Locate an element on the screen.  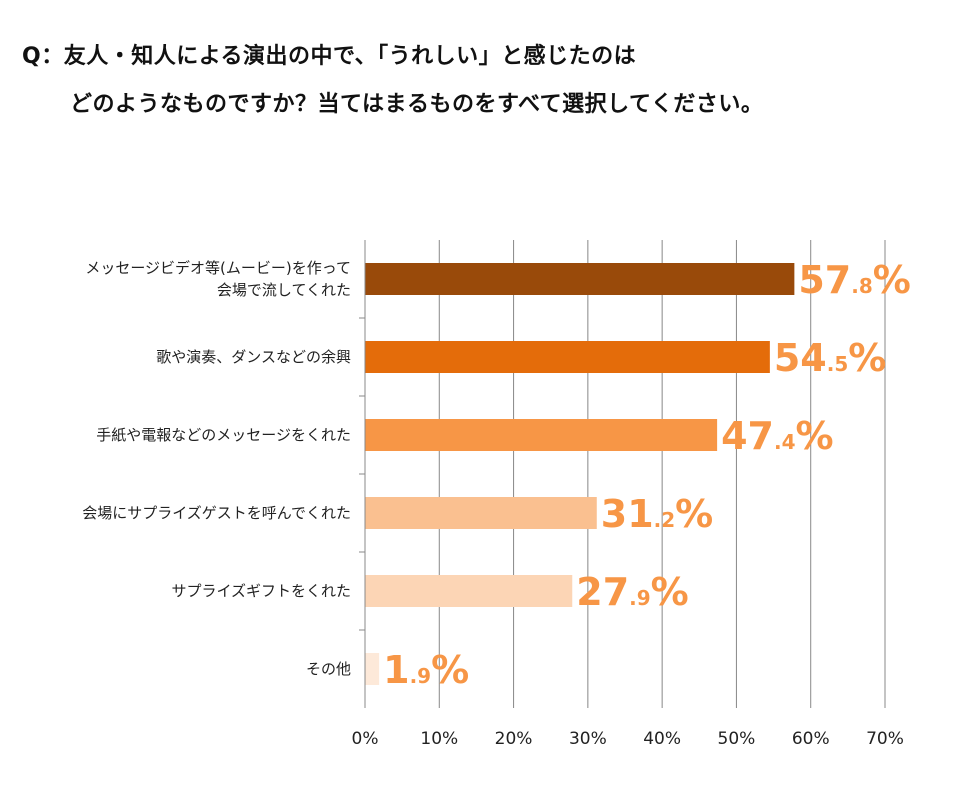
x-tick-label: 30% is located at coordinates (588, 739).